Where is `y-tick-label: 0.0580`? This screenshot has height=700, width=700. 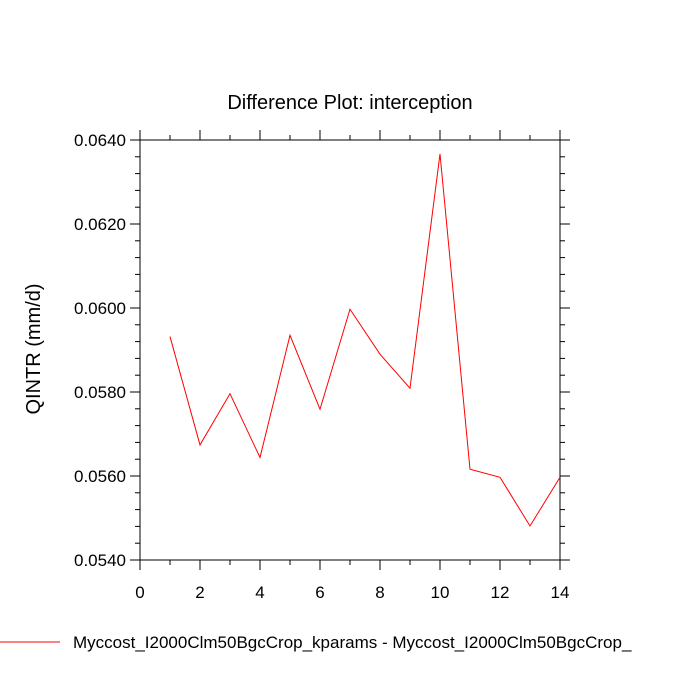
y-tick-label: 0.0580 is located at coordinates (100, 392).